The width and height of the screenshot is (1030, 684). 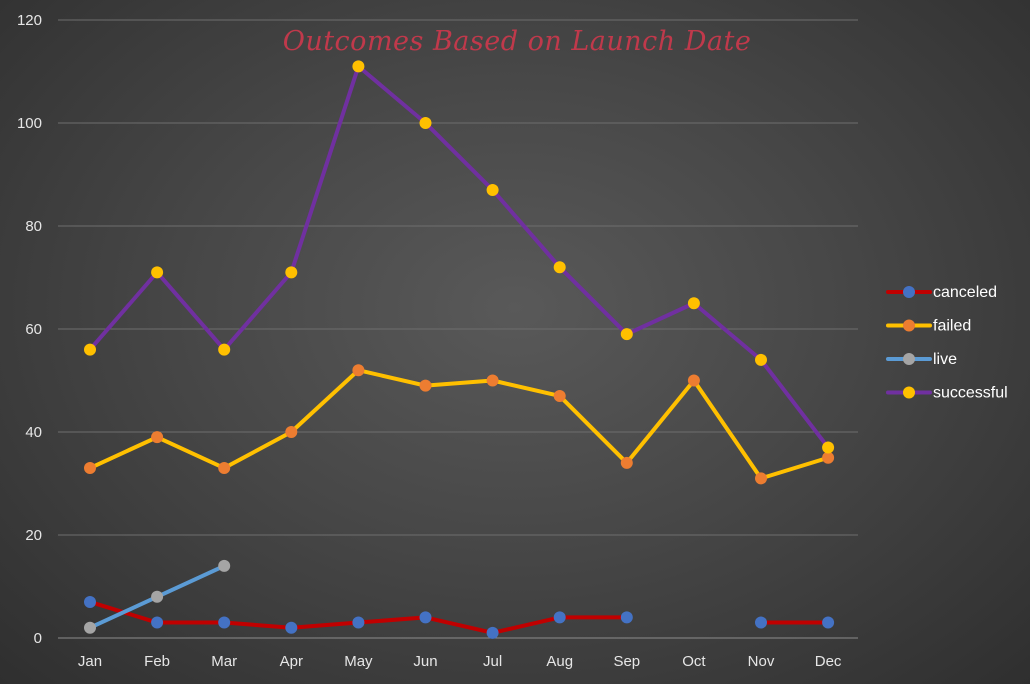 What do you see at coordinates (517, 41) in the screenshot?
I see `chart-title: Outcomes Based on Launch Date` at bounding box center [517, 41].